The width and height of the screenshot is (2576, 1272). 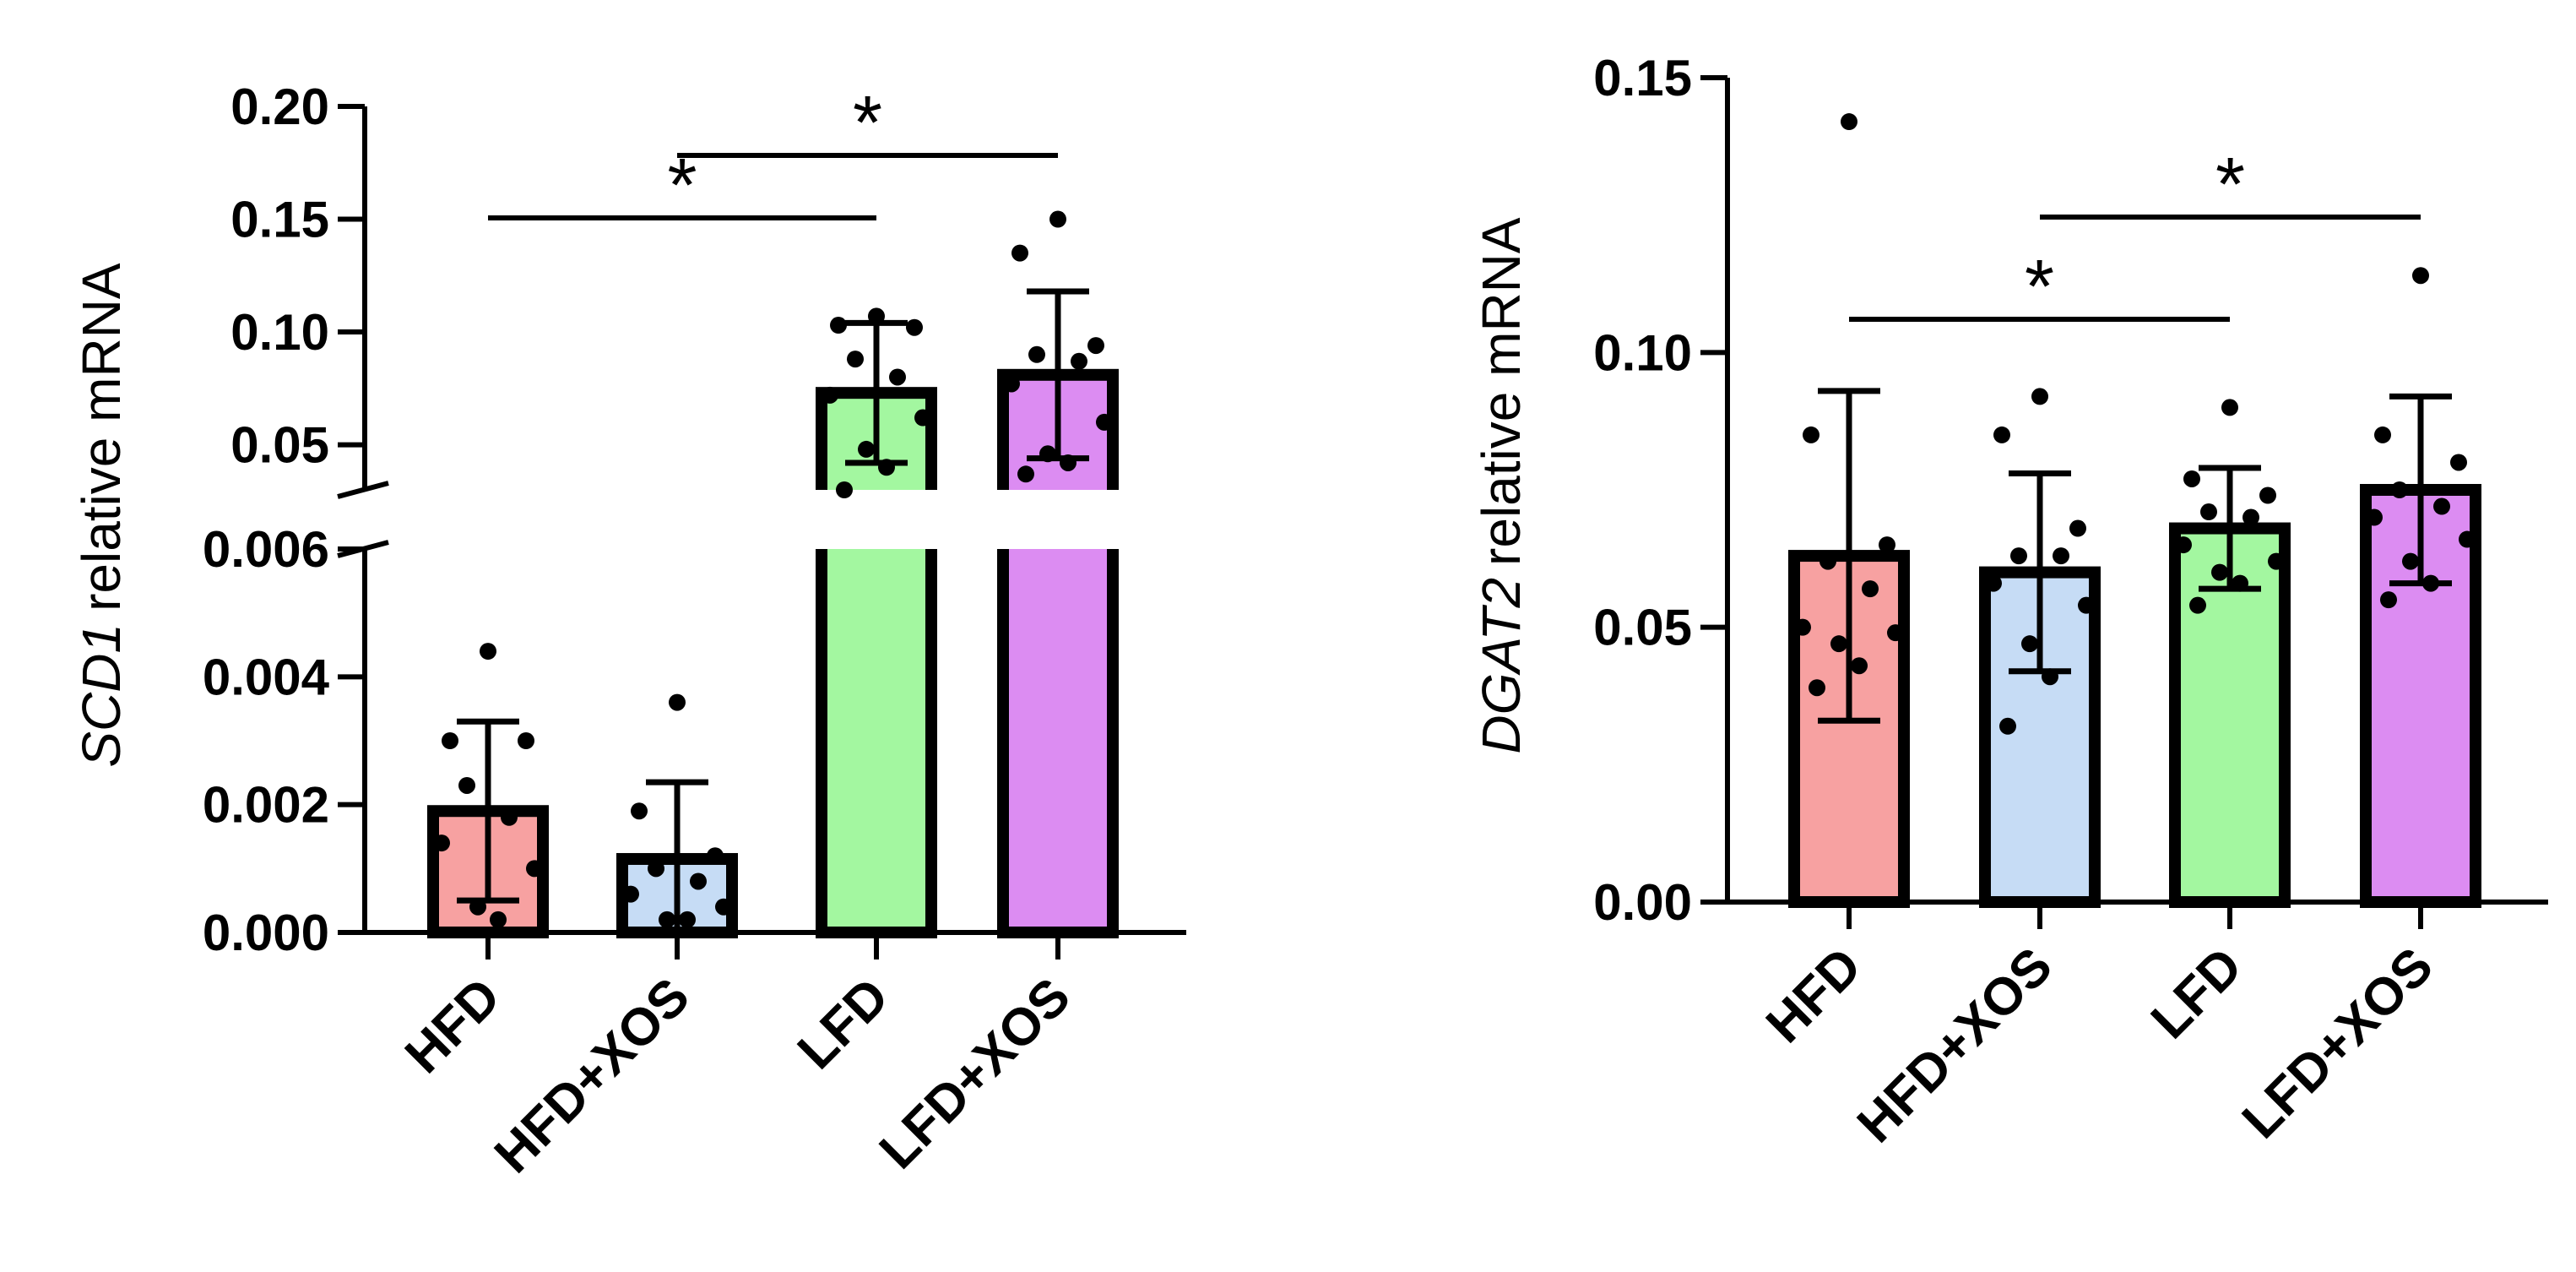 What do you see at coordinates (266, 549) in the screenshot?
I see `scd1-y-tick-label: 0.006` at bounding box center [266, 549].